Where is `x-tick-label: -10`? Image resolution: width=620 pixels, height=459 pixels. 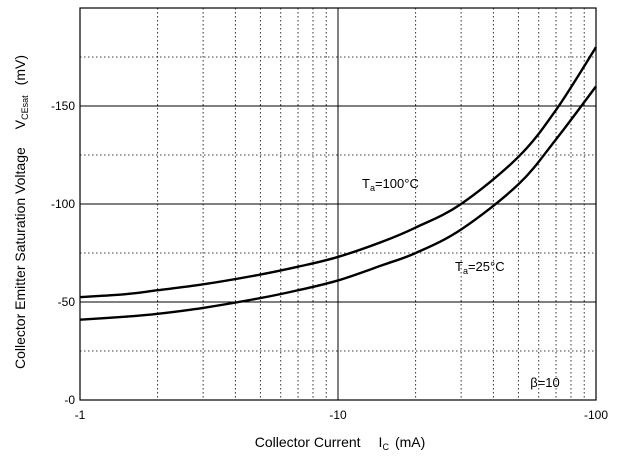
x-tick-label: -10 is located at coordinates (338, 415).